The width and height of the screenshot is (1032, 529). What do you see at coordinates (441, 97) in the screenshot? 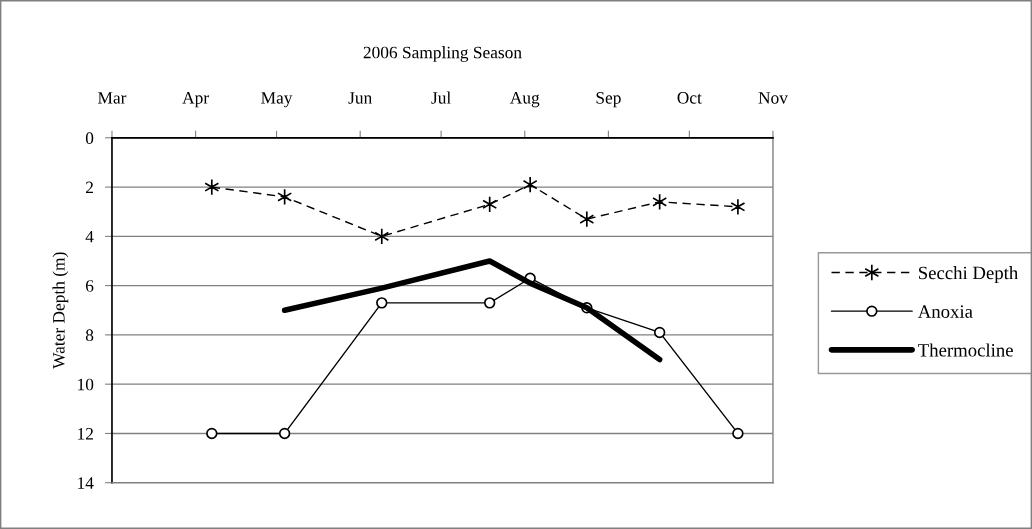
I see `x-tick-label: Jul` at bounding box center [441, 97].